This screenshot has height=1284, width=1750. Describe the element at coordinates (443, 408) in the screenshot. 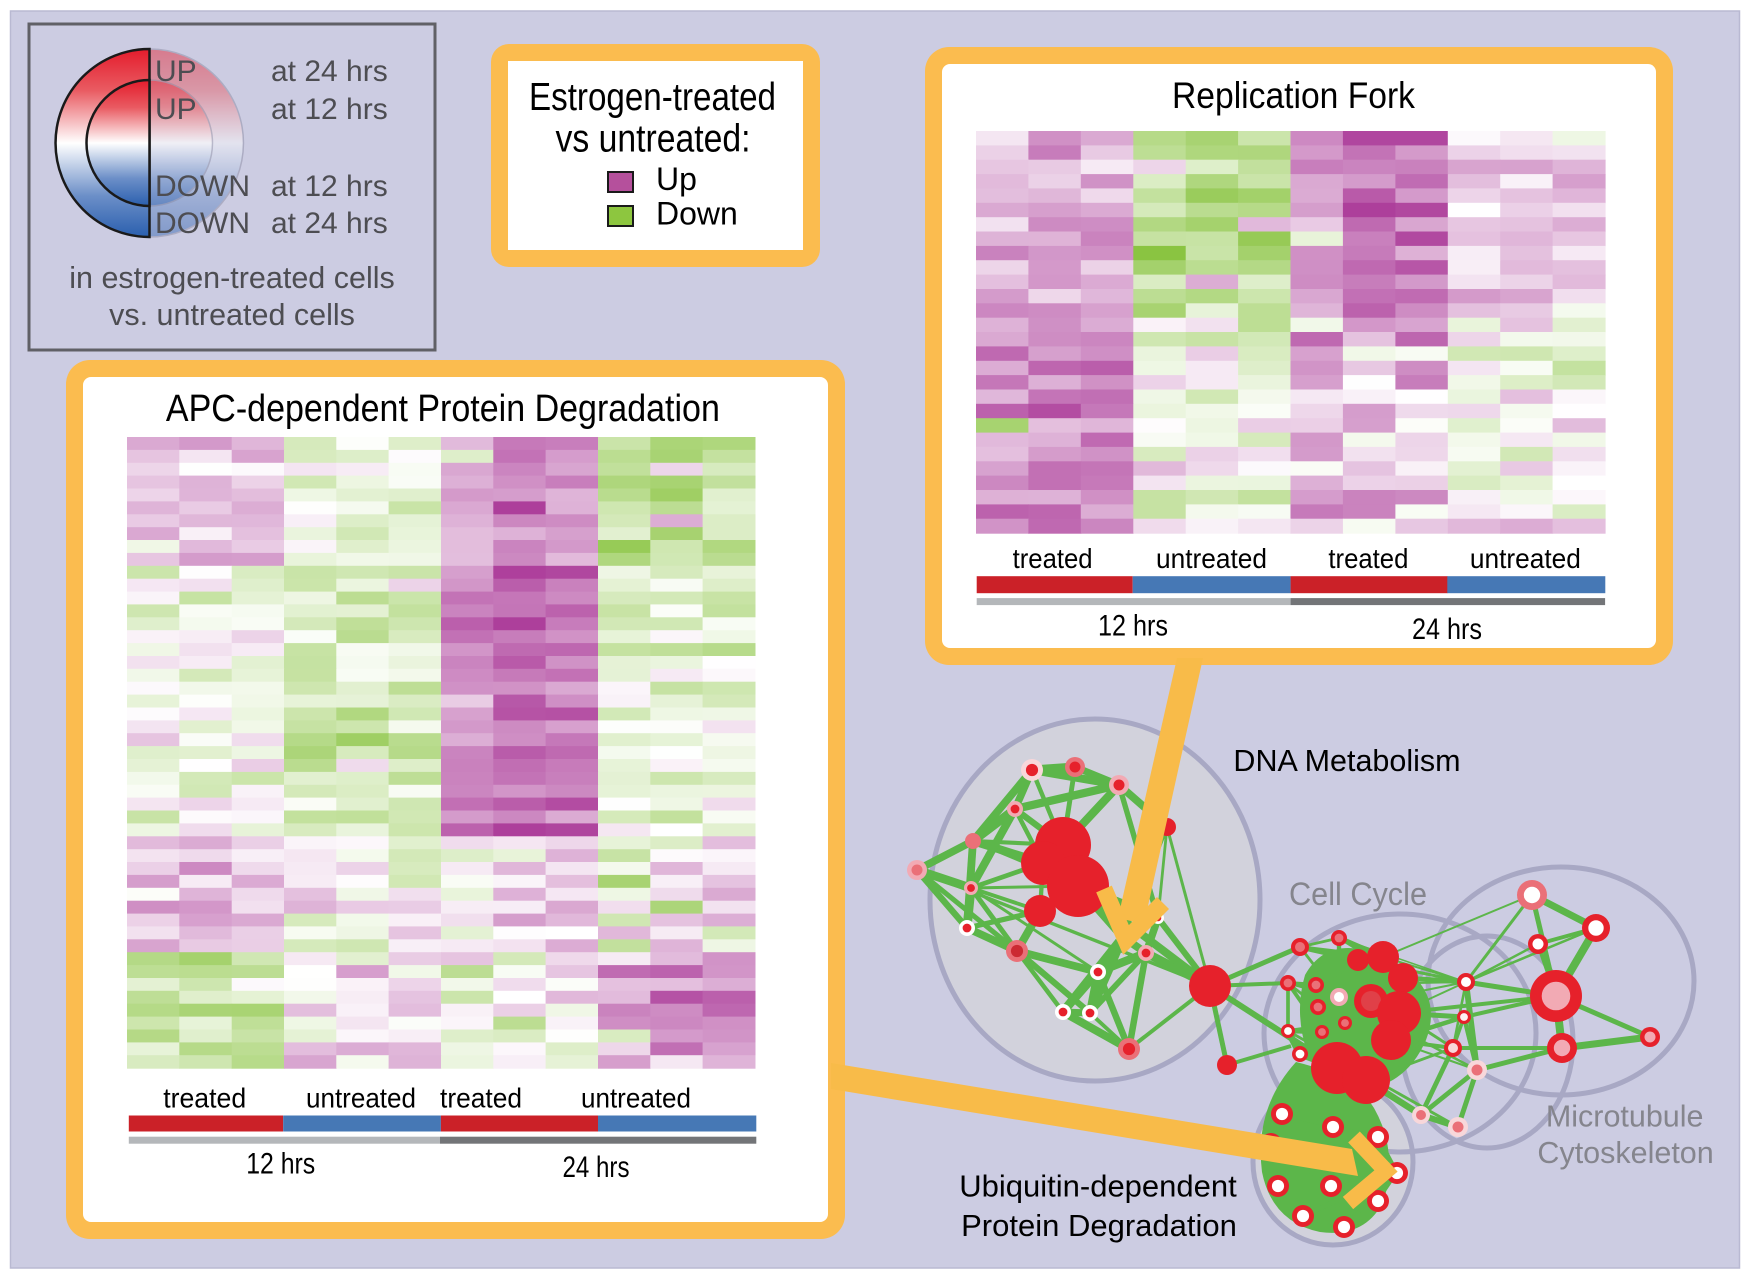

I see `svg-text:APC-dependent Protein Degradat: APC-dependent Protein Degradation` at that location.